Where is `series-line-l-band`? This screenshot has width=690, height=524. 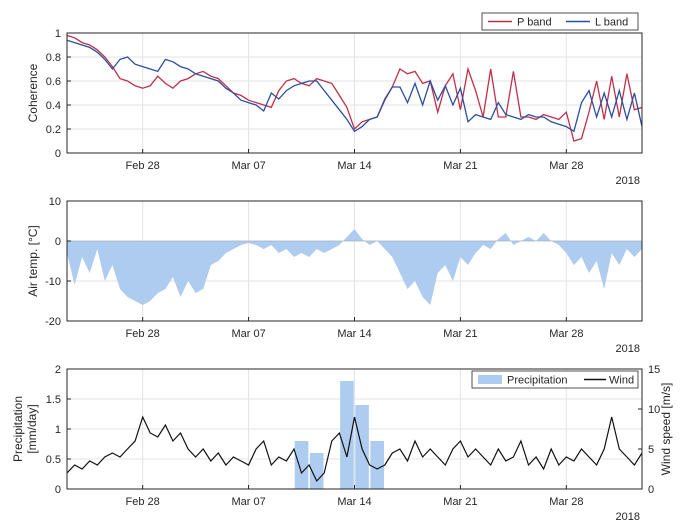 series-line-l-band is located at coordinates (354, 86).